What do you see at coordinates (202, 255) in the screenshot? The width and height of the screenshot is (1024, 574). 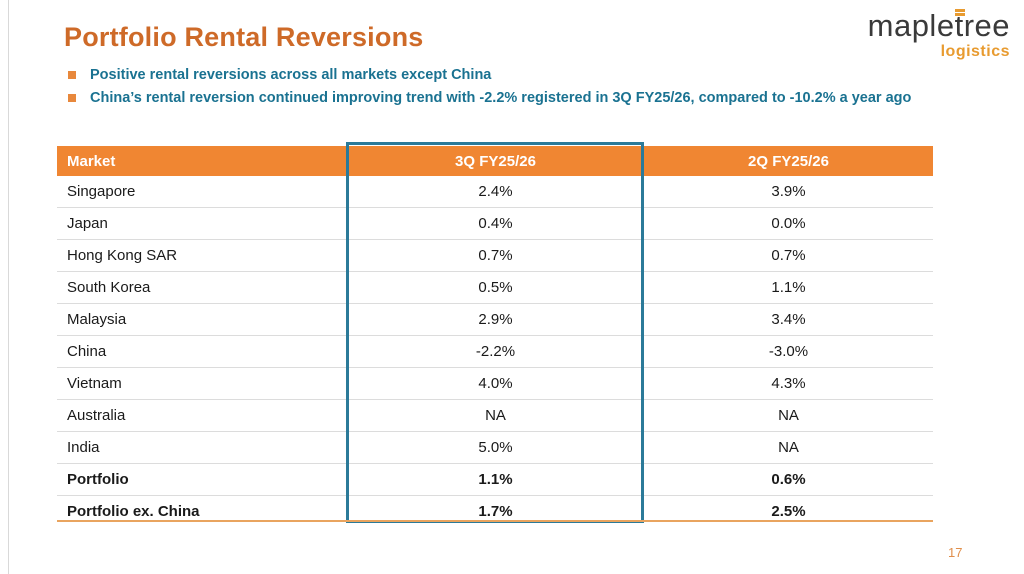 I see `market-cell: Hong Kong SAR` at bounding box center [202, 255].